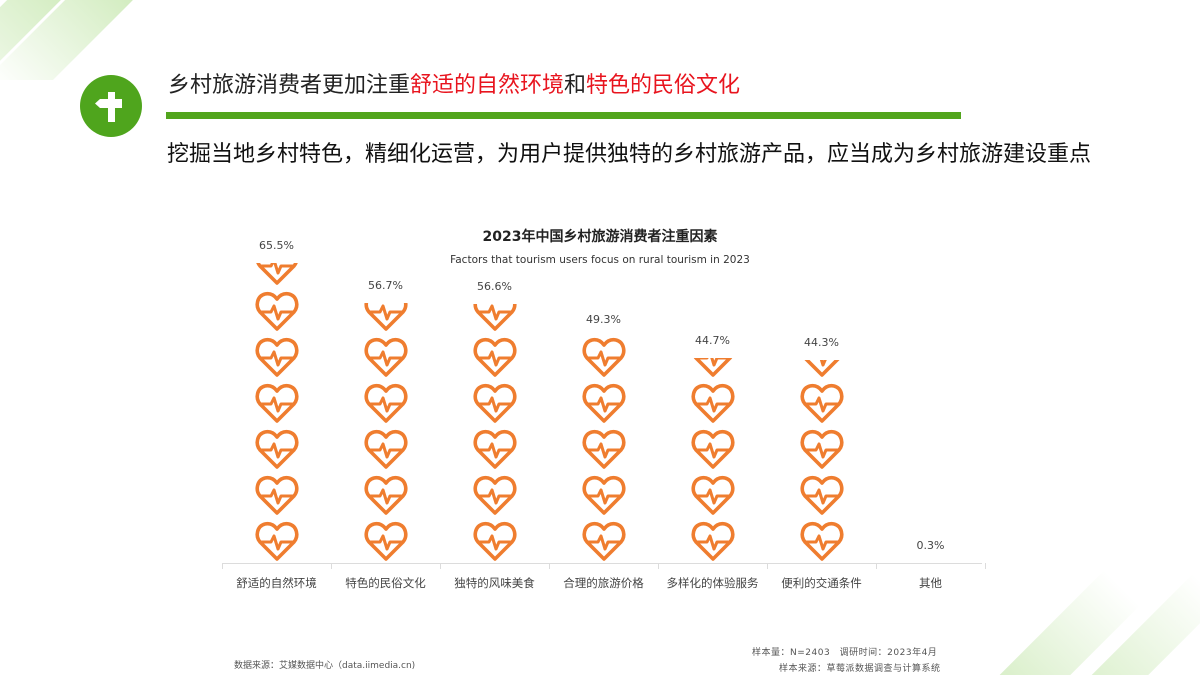 Image resolution: width=1200 pixels, height=675 pixels. I want to click on category-label: 独特的风味美食, so click(494, 583).